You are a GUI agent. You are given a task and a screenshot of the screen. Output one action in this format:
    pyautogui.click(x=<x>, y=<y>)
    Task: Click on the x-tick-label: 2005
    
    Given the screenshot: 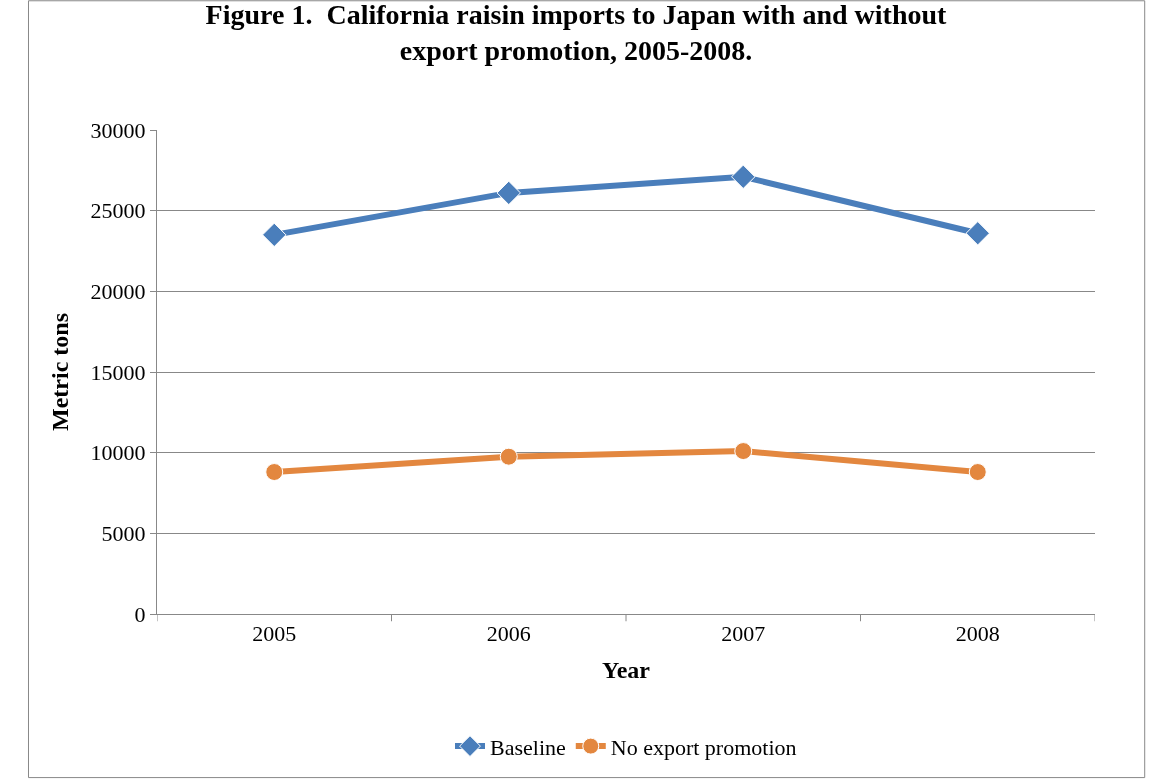 What is the action you would take?
    pyautogui.click(x=274, y=634)
    